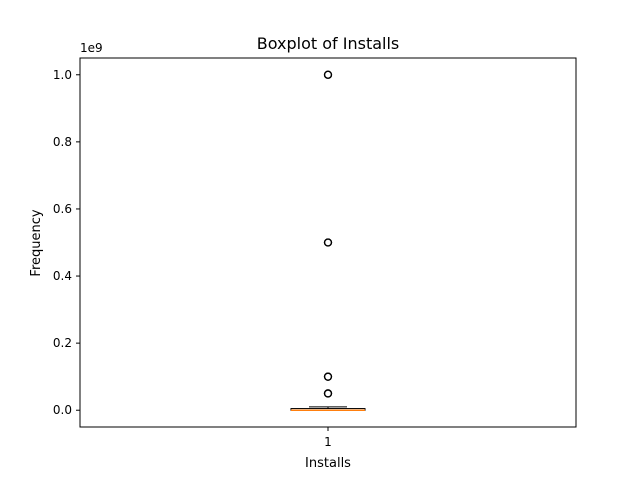 The width and height of the screenshot is (640, 480). What do you see at coordinates (36, 242) in the screenshot?
I see `y-axis-label: Frequency` at bounding box center [36, 242].